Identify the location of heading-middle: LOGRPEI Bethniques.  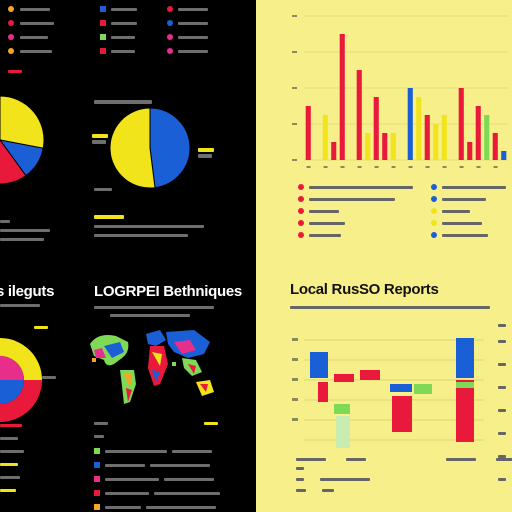
(168, 291).